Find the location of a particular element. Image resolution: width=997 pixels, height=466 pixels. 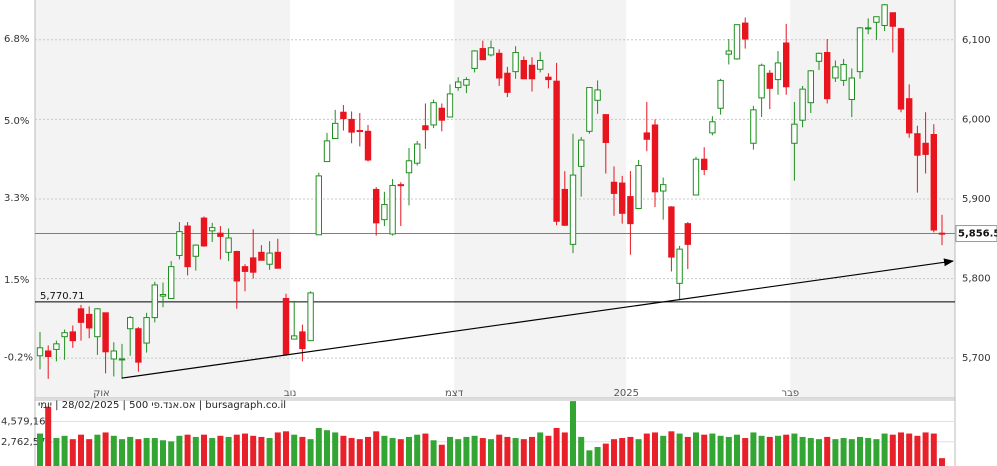

caption-part: 28/02/2025 is located at coordinates (90, 405).